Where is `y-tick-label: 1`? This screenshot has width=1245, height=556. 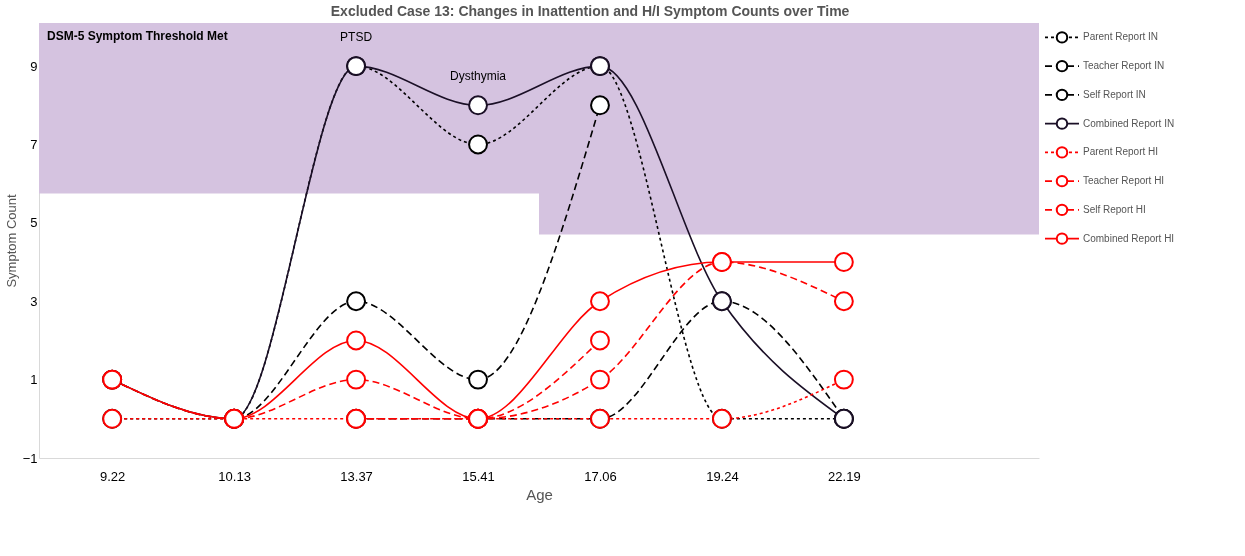
y-tick-label: 1 is located at coordinates (34, 380).